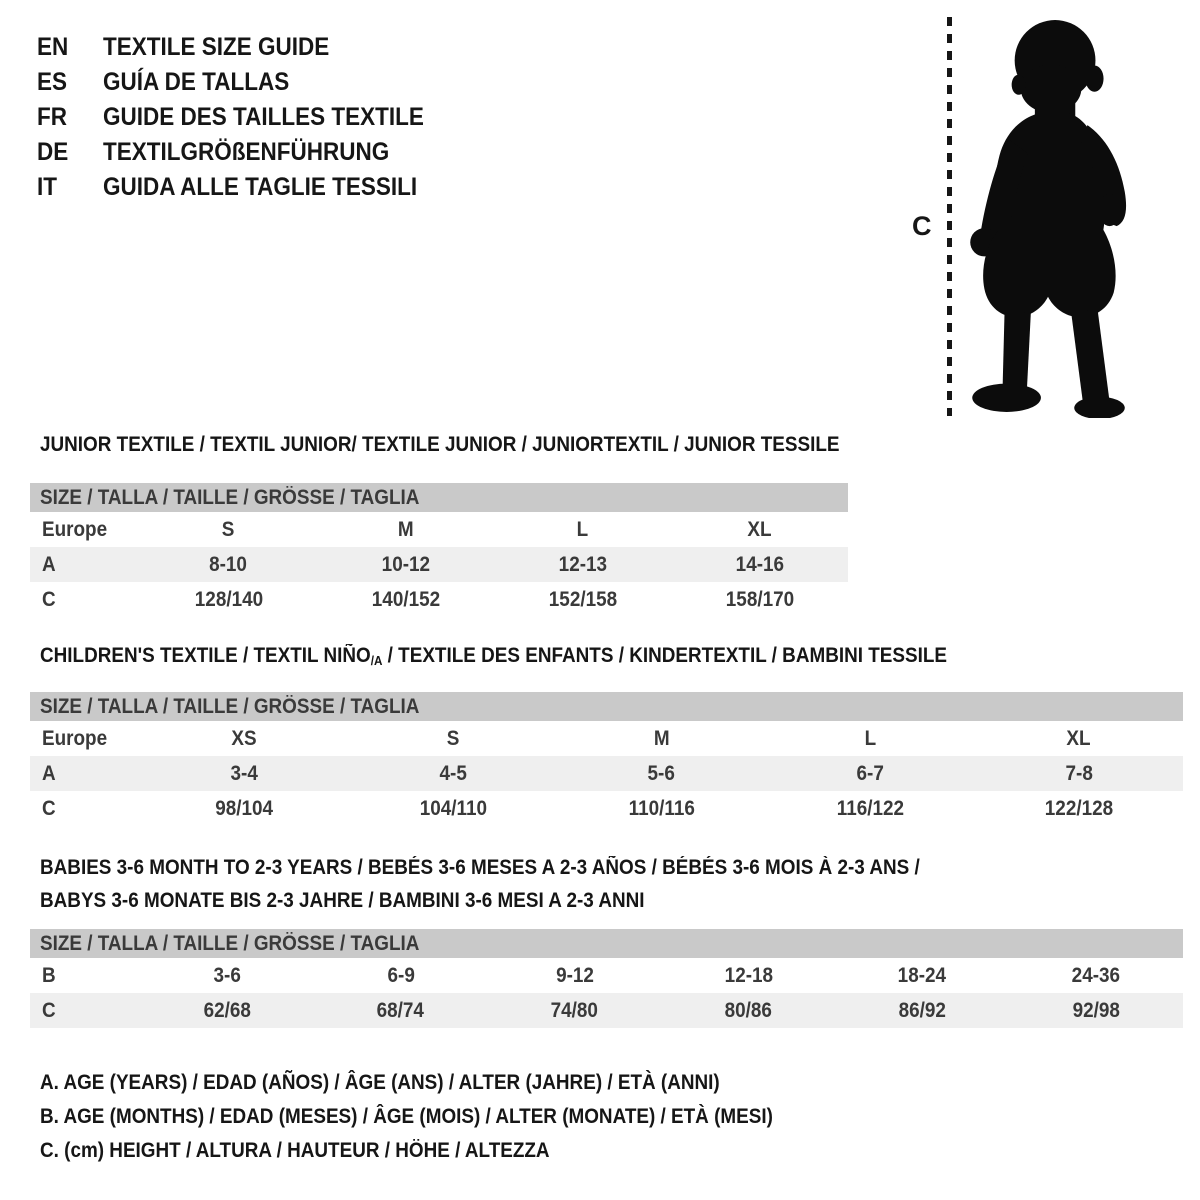 This screenshot has width=1200, height=1200. What do you see at coordinates (52, 82) in the screenshot?
I see `language-code: ES` at bounding box center [52, 82].